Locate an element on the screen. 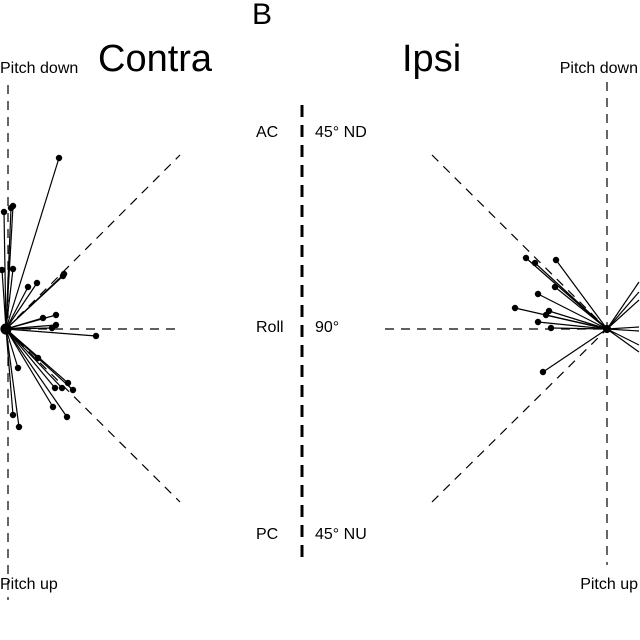 This screenshot has height=640, width=640. pc-label: PC is located at coordinates (267, 534).